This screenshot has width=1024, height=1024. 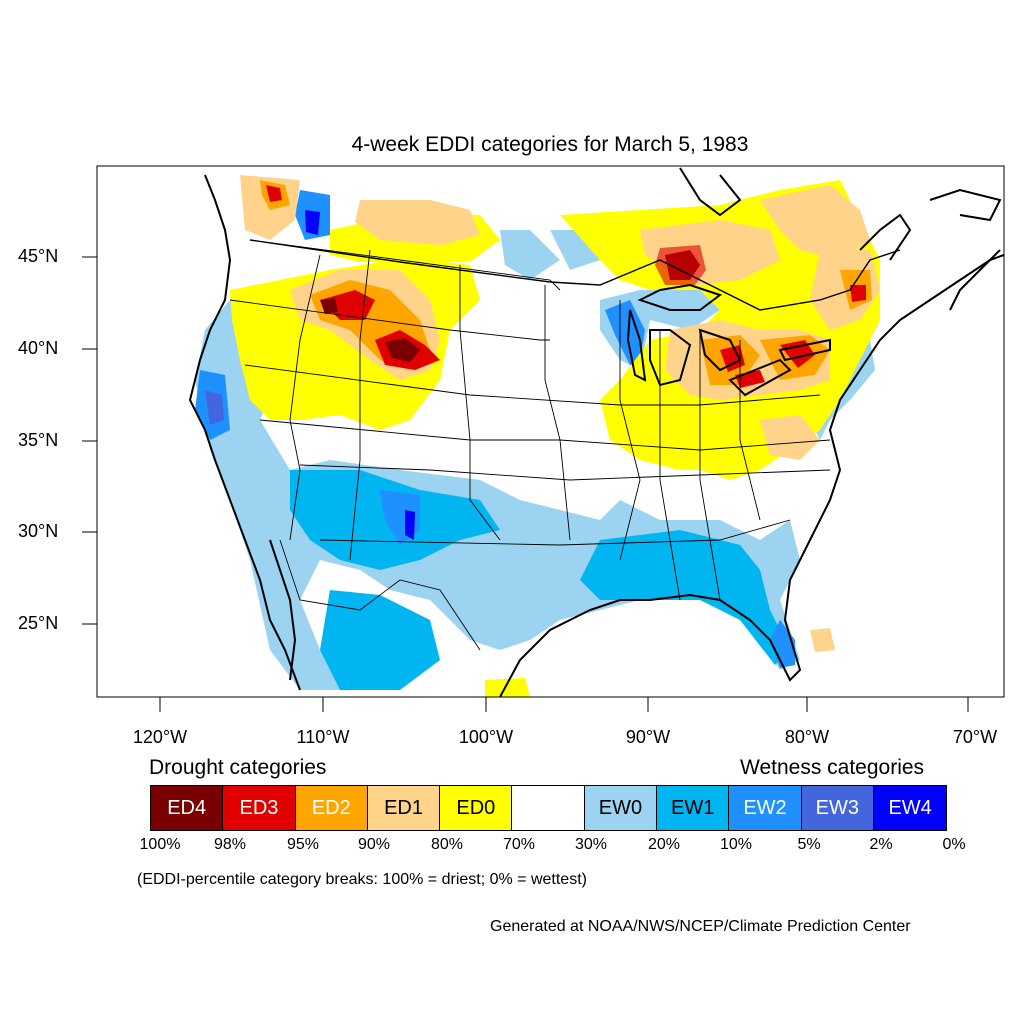 What do you see at coordinates (809, 844) in the screenshot?
I see `break-label: 5%` at bounding box center [809, 844].